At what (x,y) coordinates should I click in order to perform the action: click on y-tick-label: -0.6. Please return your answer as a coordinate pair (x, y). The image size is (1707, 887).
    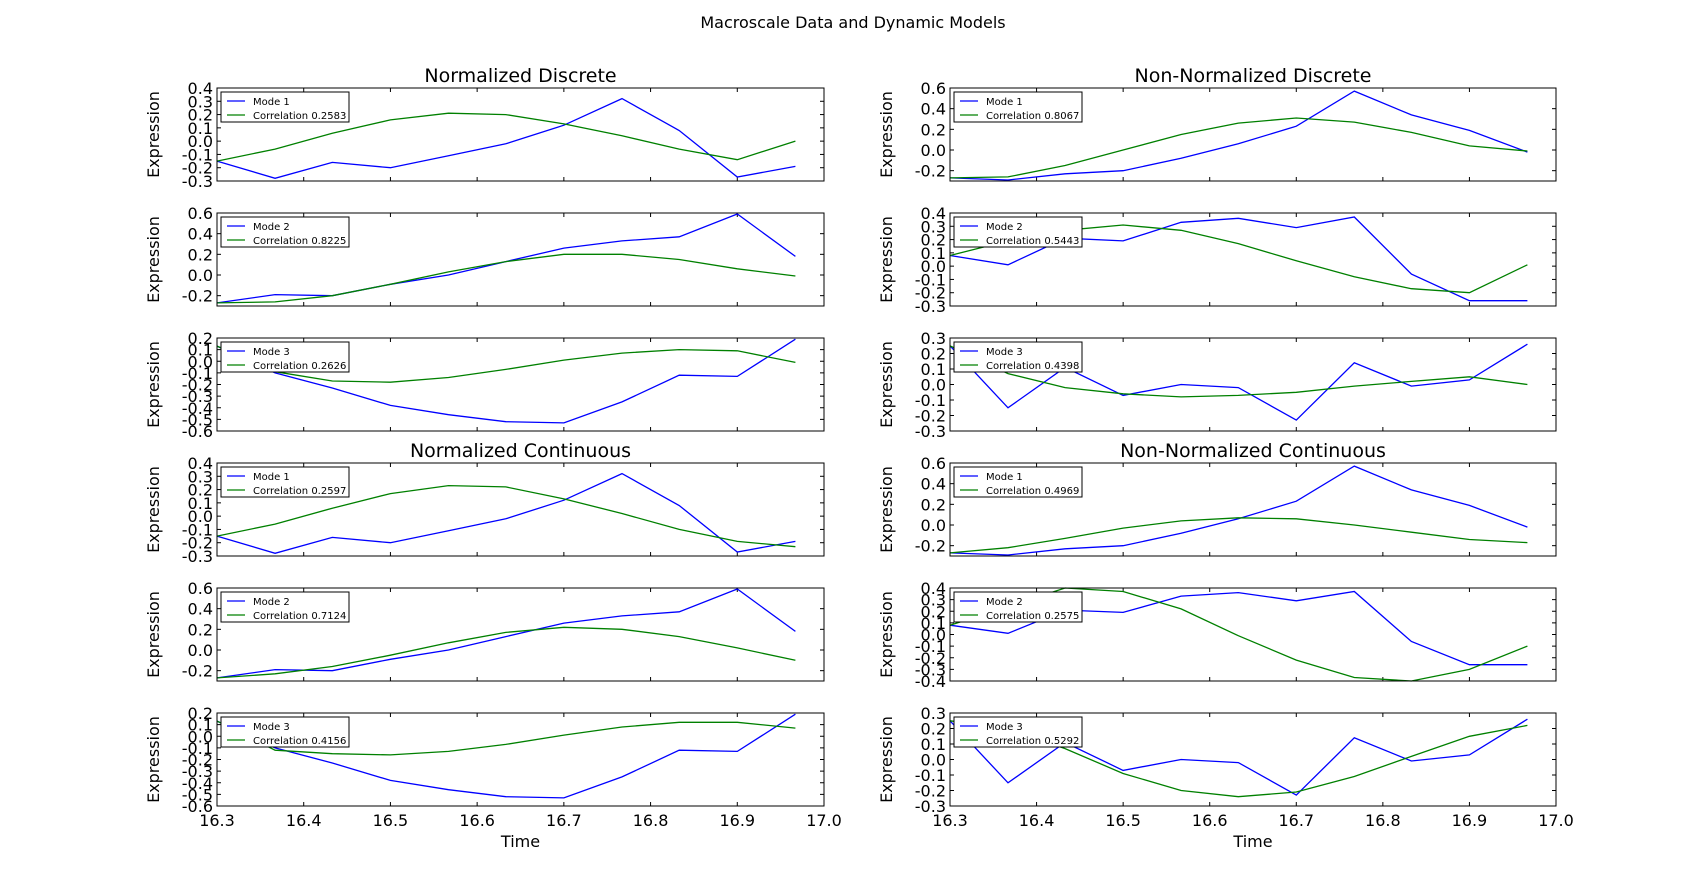
    Looking at the image, I should click on (197, 431).